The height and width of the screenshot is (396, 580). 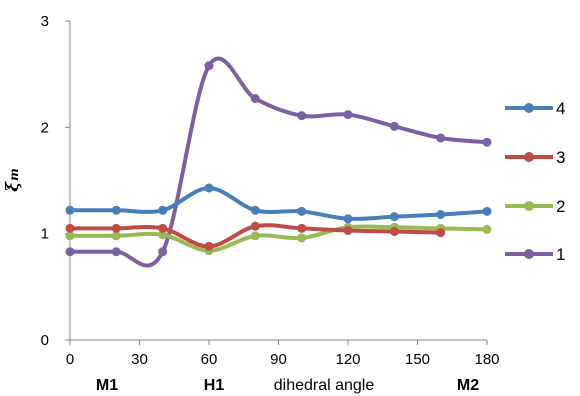 I want to click on legend-label: 4, so click(x=560, y=108).